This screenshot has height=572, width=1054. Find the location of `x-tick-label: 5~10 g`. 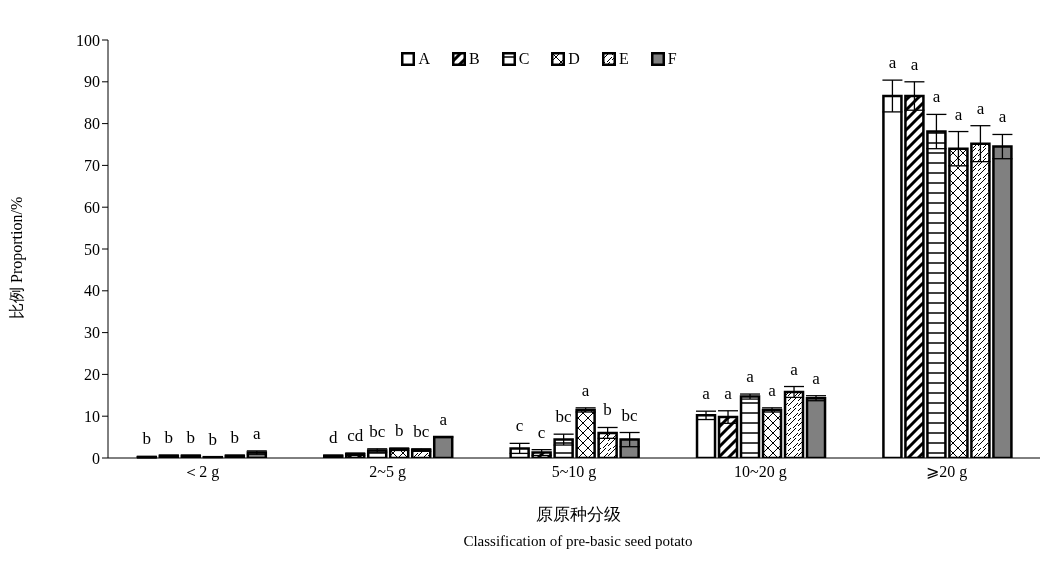

x-tick-label: 5~10 g is located at coordinates (574, 472).